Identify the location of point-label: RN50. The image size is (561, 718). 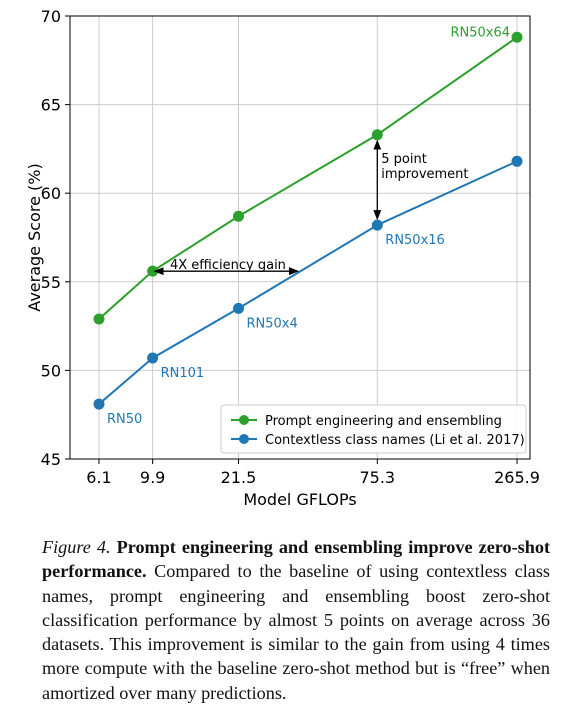
(124, 419).